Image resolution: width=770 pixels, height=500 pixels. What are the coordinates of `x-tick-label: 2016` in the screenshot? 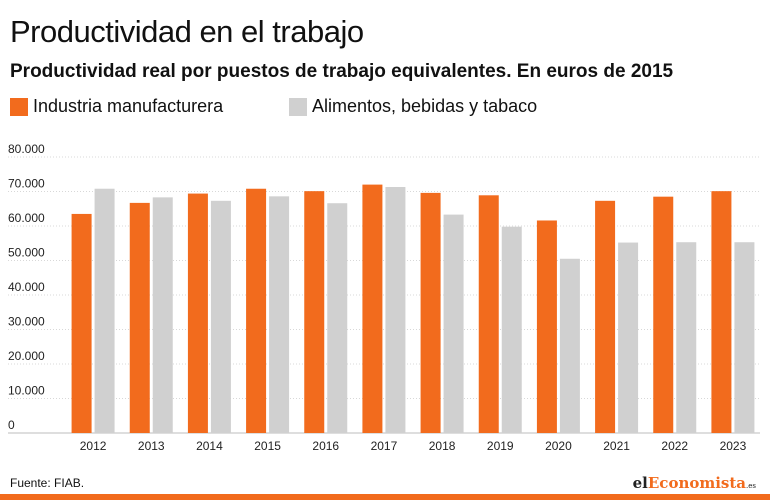 It's located at (325, 446).